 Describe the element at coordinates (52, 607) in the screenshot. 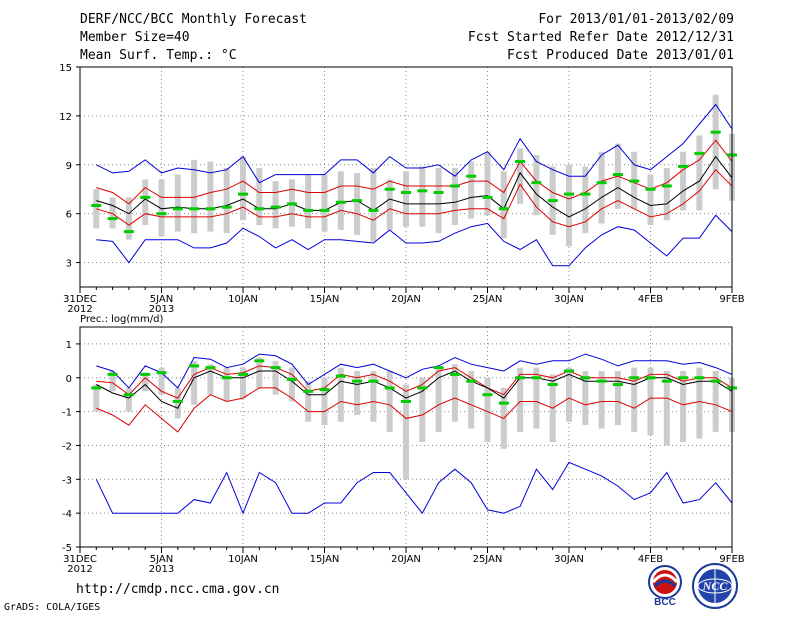

I see `grads-credit: GrADS: COLA/IGES` at that location.